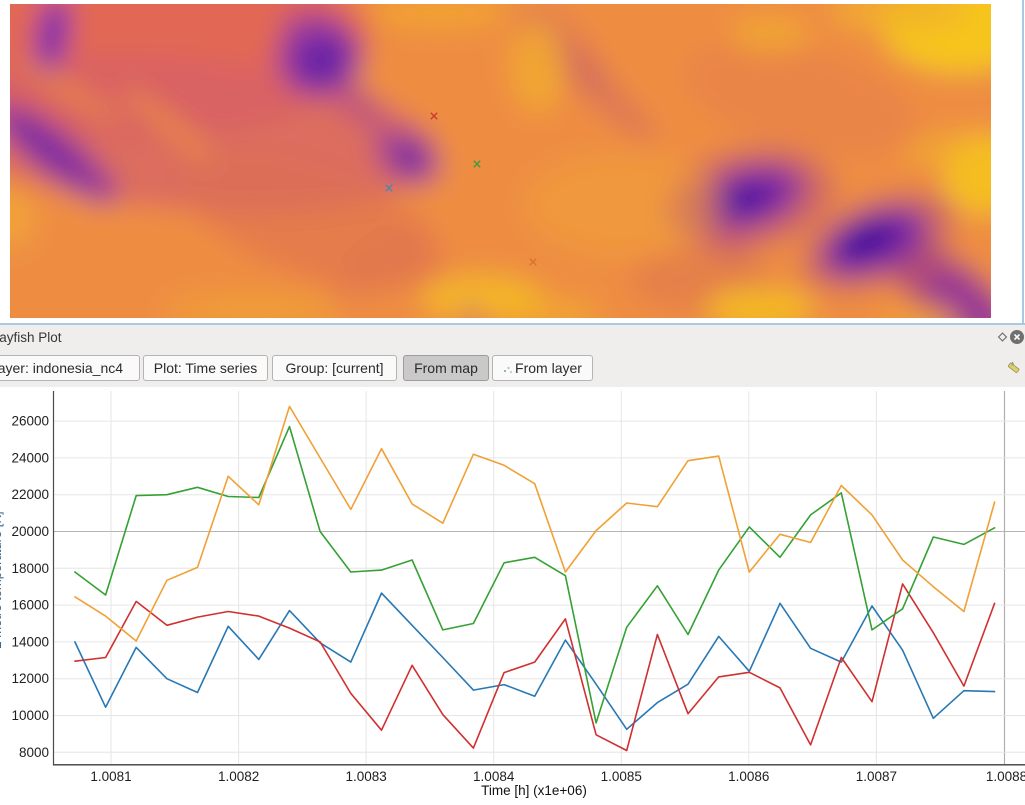 The width and height of the screenshot is (1025, 805). What do you see at coordinates (34, 752) in the screenshot?
I see `svg-text: 8000` at bounding box center [34, 752].